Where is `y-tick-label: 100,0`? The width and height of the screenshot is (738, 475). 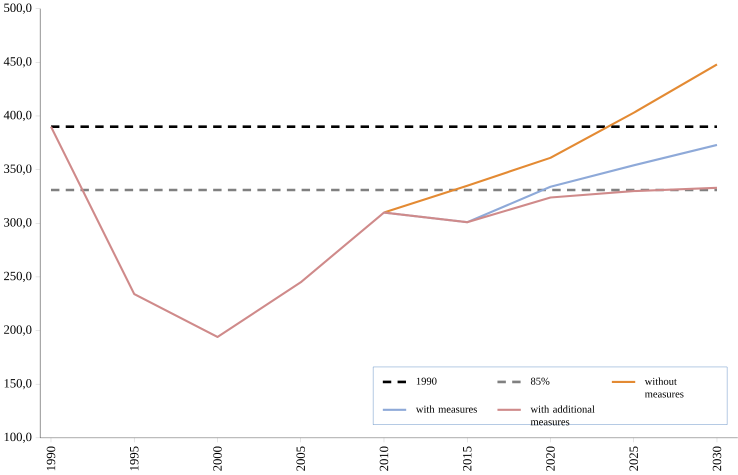 y-tick-label: 100,0 is located at coordinates (18, 438).